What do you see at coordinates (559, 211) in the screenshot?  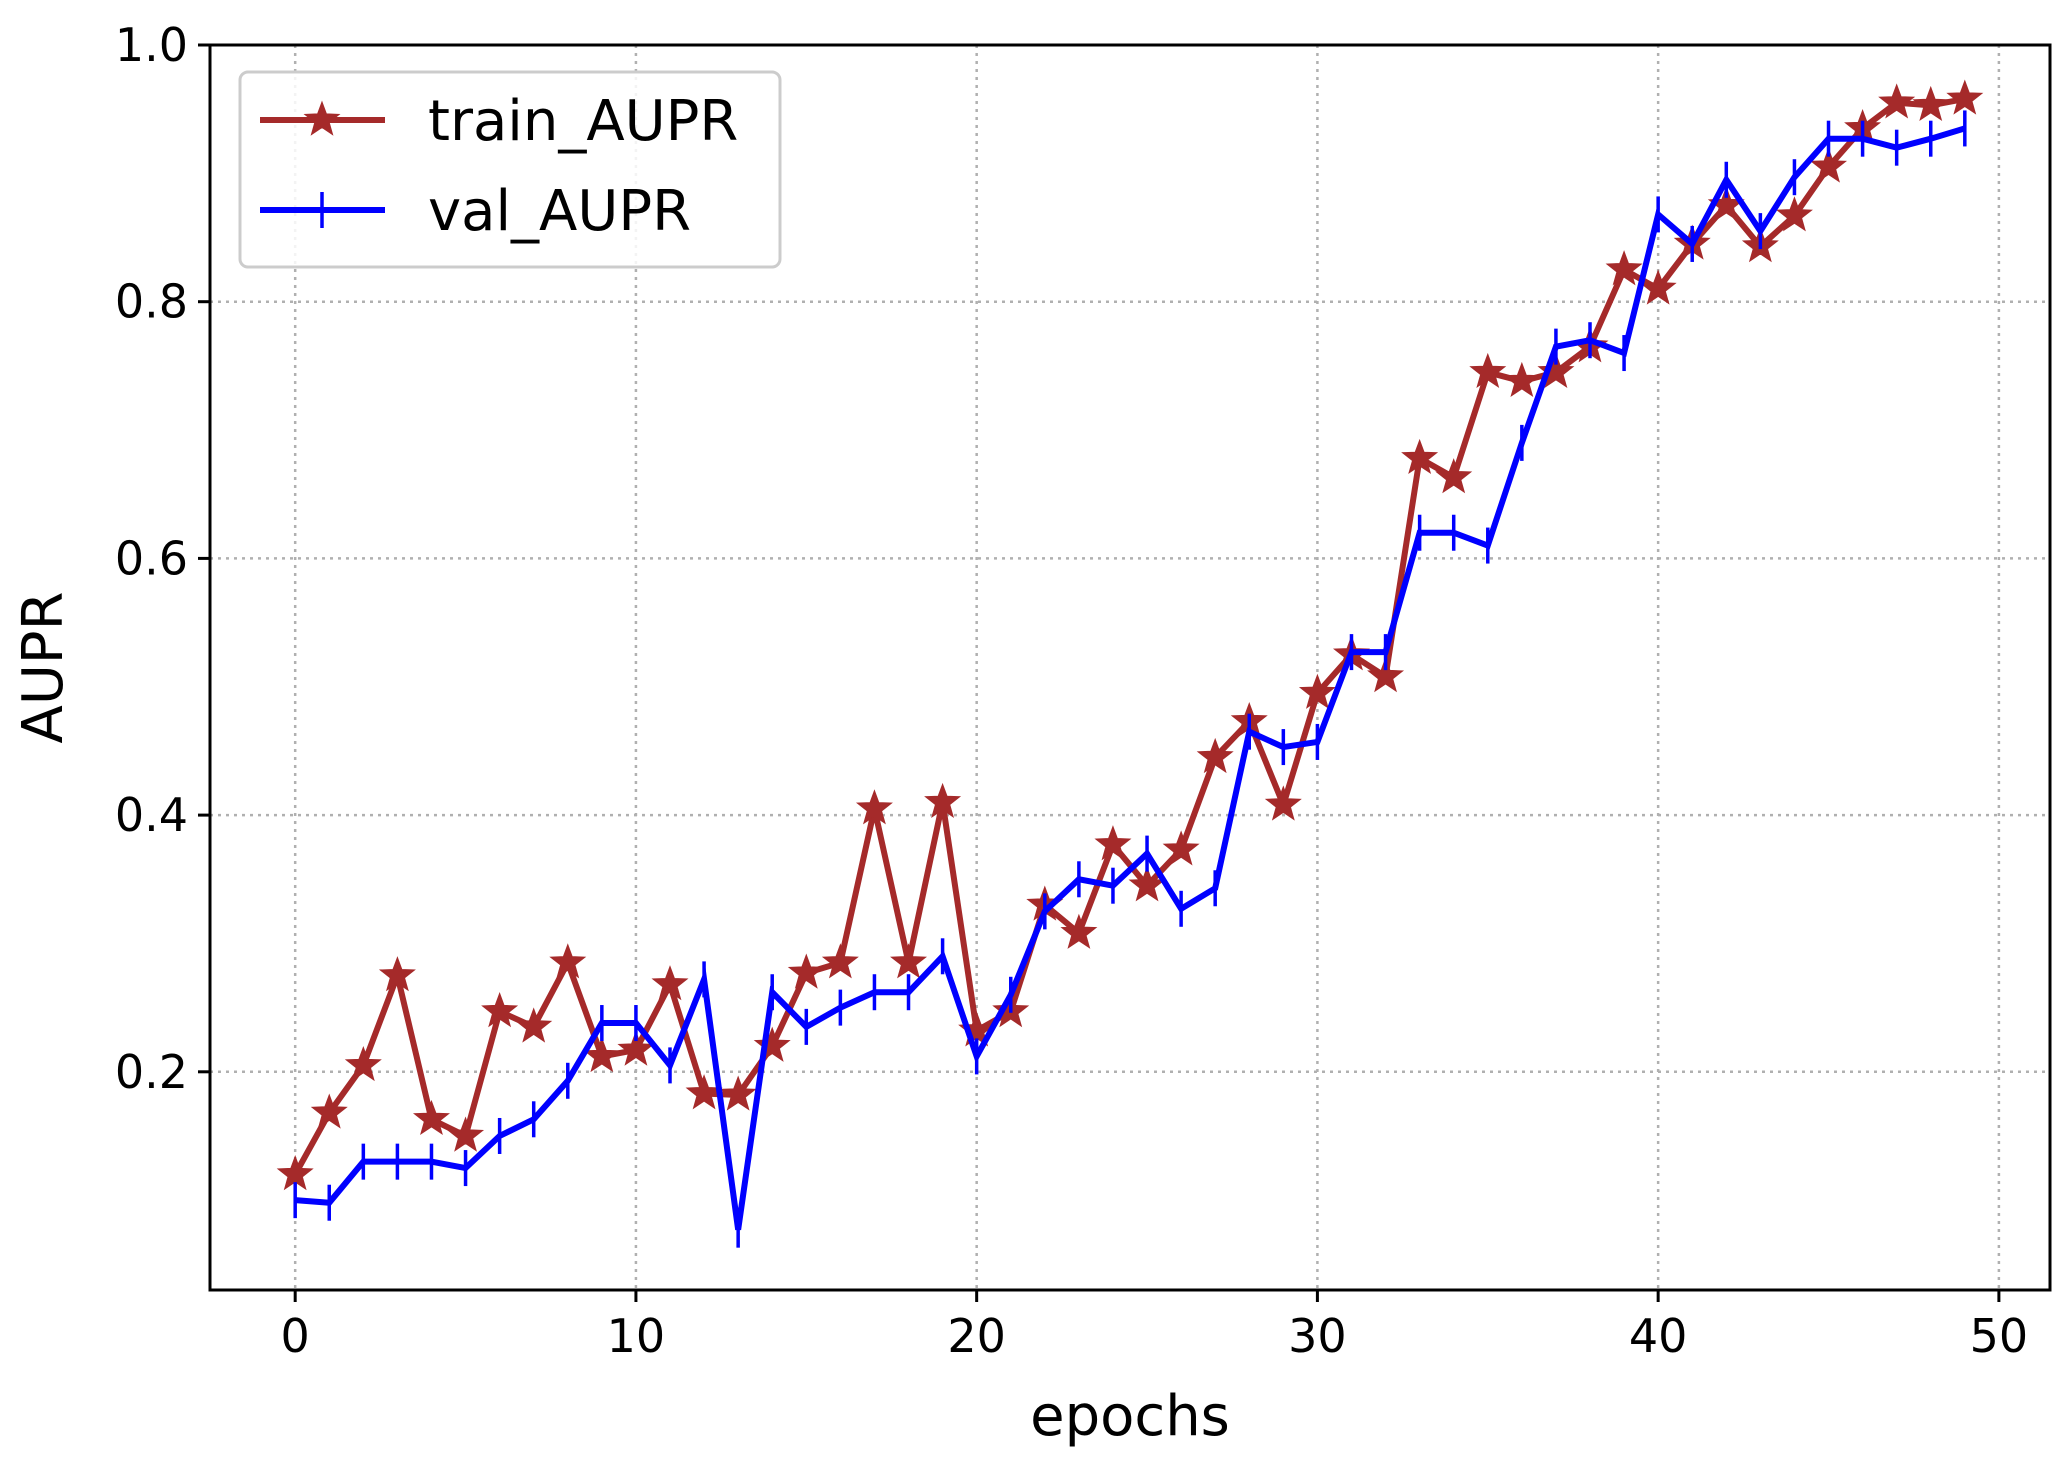 I see `legend-label-val_AUPR: val_AUPR` at bounding box center [559, 211].